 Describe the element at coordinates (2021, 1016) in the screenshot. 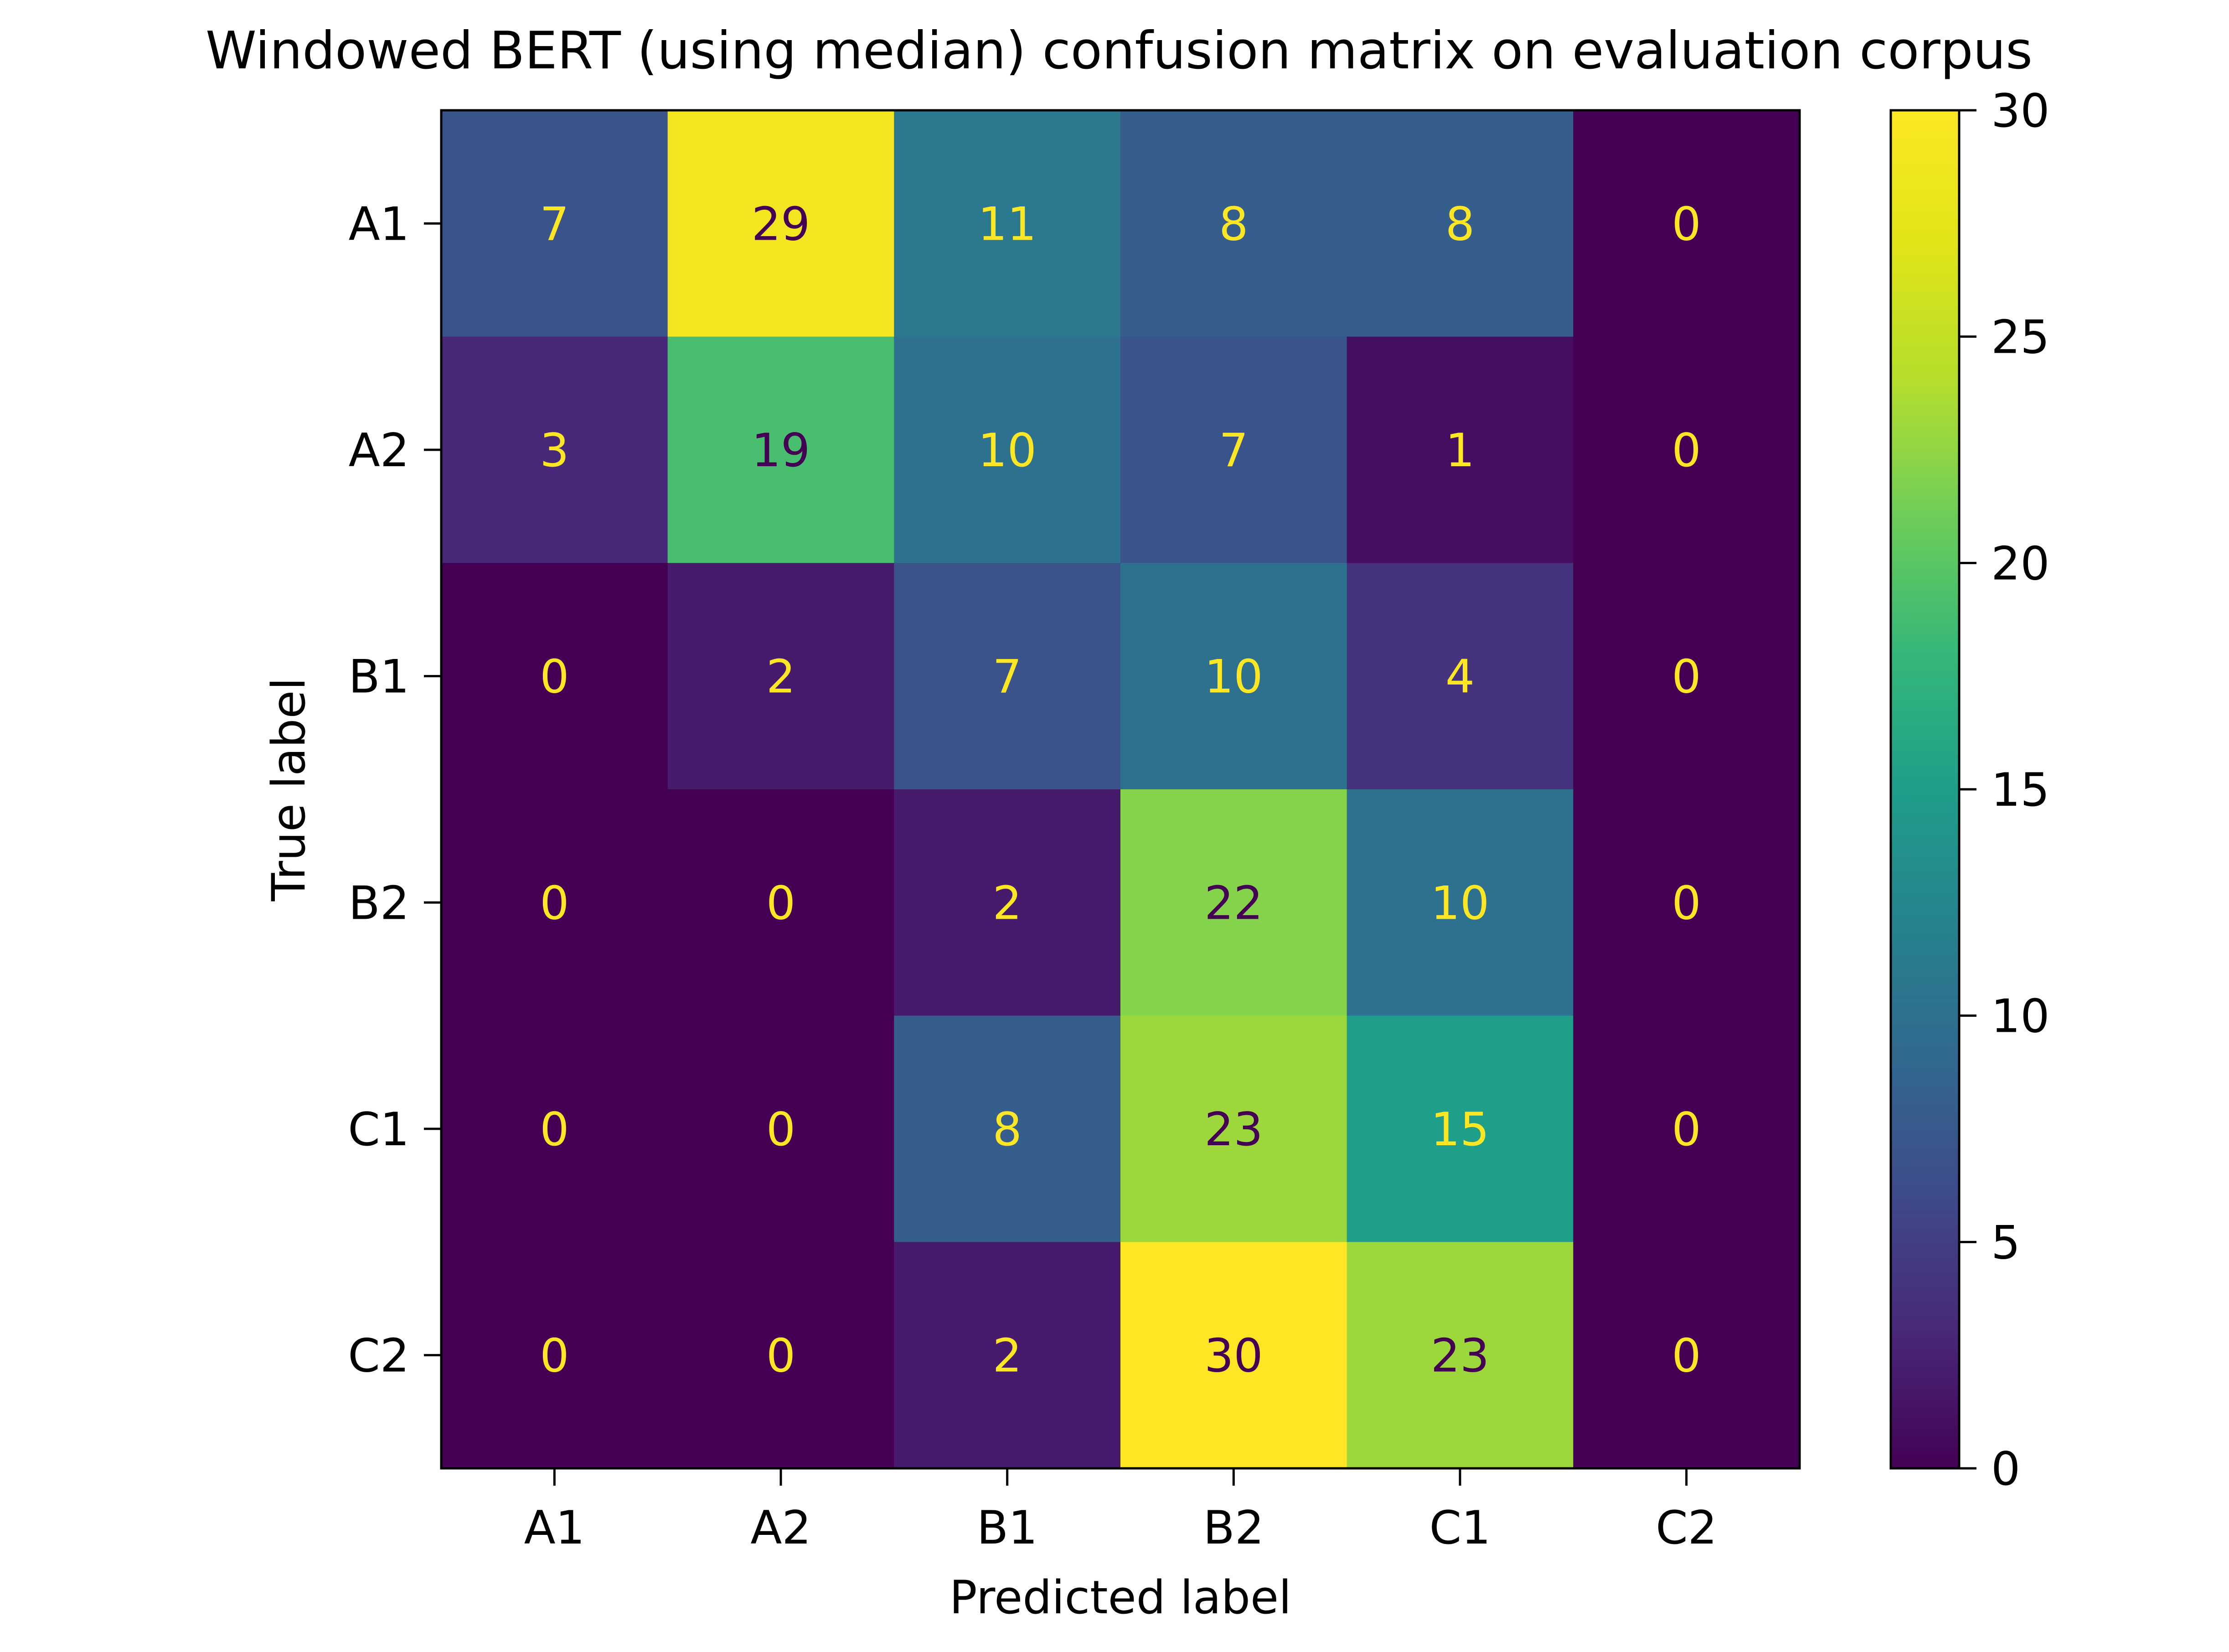

I see `colorbar-tick-label: 10` at that location.